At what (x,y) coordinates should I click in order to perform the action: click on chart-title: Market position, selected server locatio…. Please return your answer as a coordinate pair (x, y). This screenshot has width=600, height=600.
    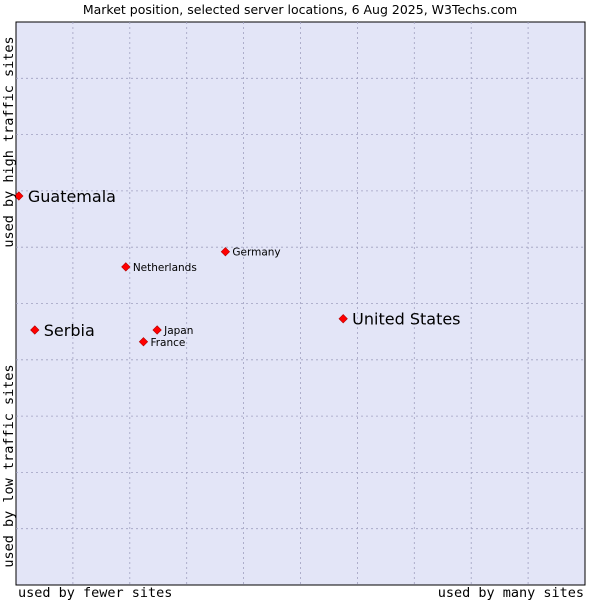
    Looking at the image, I should click on (300, 9).